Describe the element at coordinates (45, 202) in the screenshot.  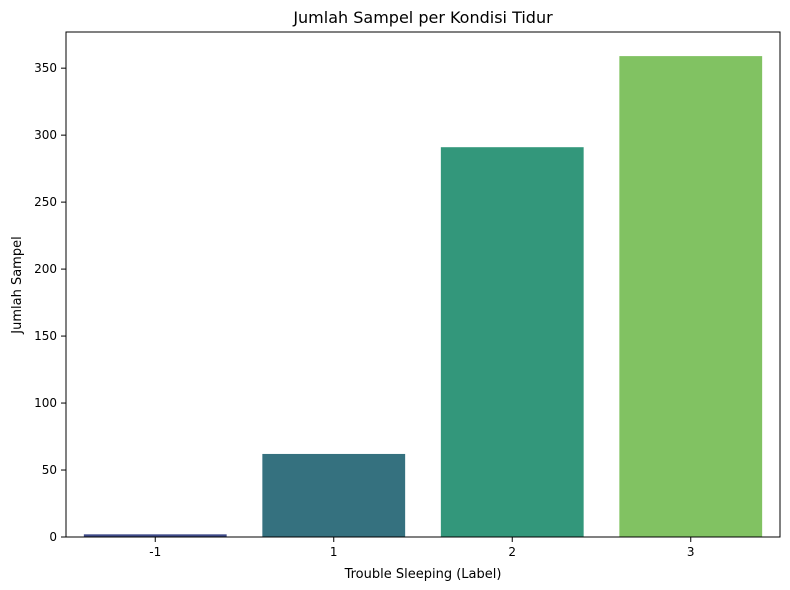
I see `y-tick-label-250: 250` at that location.